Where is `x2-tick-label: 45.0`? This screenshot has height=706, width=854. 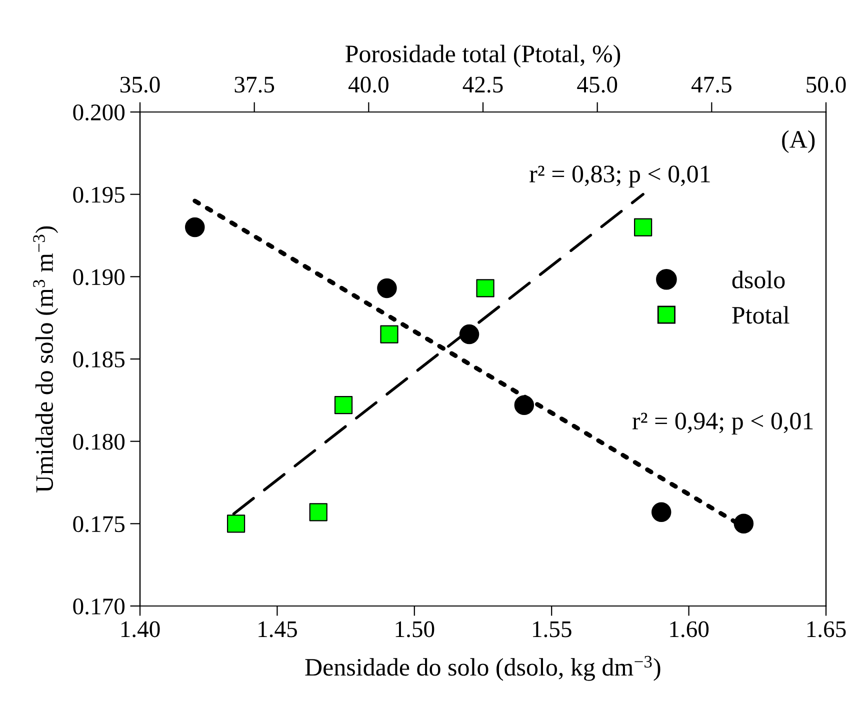
x2-tick-label: 45.0 is located at coordinates (597, 84).